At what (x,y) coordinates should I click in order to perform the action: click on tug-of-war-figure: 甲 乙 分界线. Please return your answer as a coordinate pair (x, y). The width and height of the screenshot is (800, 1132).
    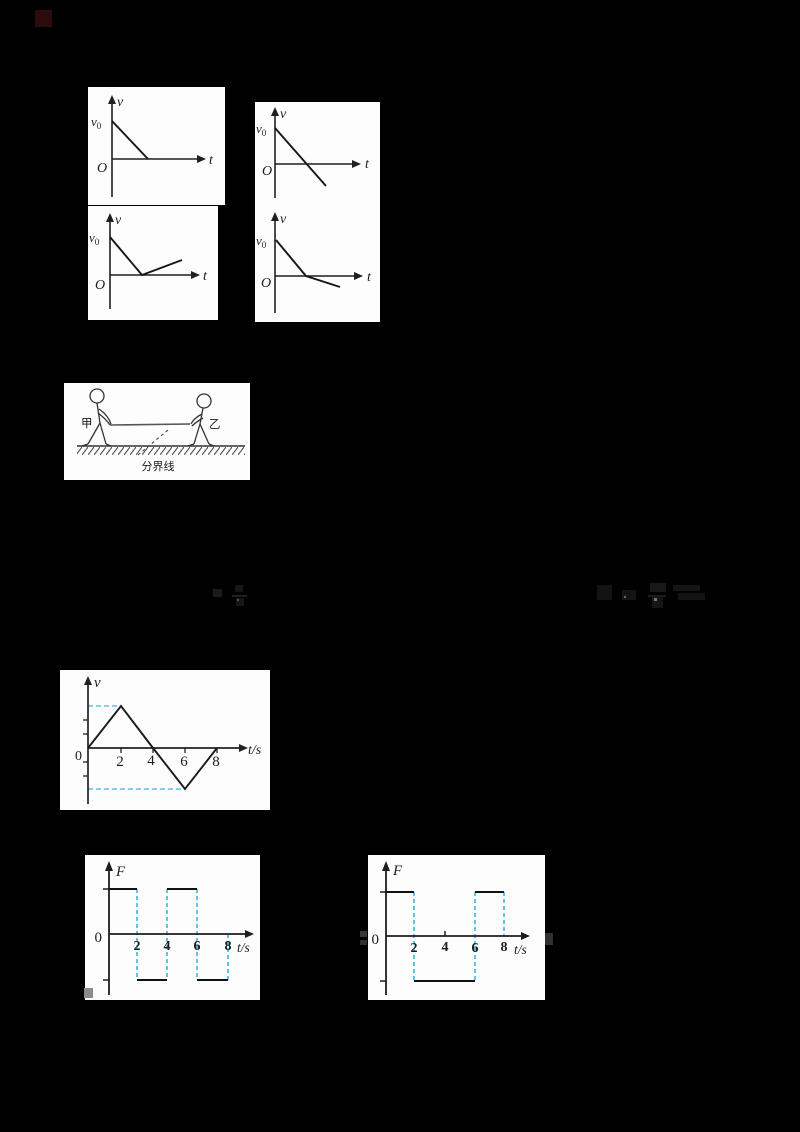
    Looking at the image, I should click on (161, 430).